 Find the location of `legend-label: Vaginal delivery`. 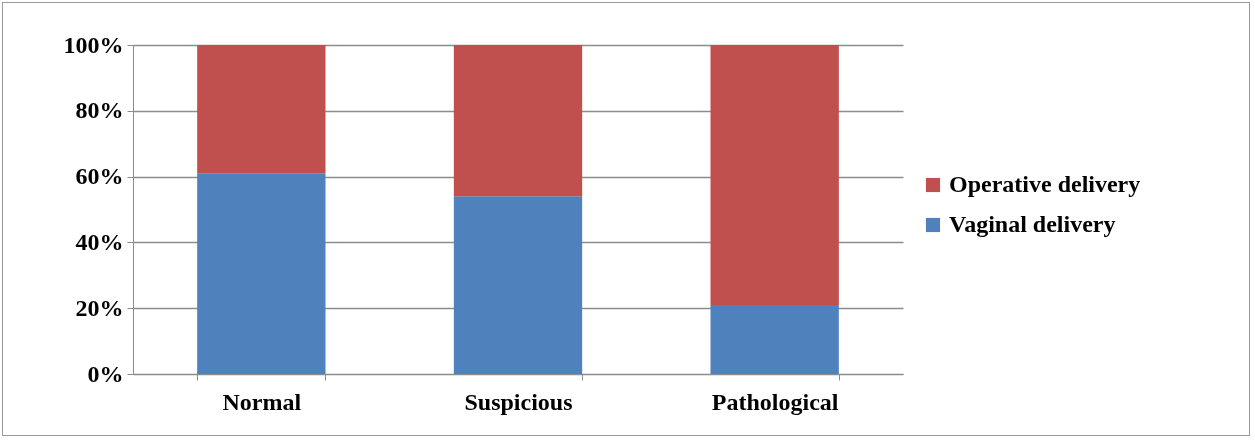

legend-label: Vaginal delivery is located at coordinates (1032, 224).